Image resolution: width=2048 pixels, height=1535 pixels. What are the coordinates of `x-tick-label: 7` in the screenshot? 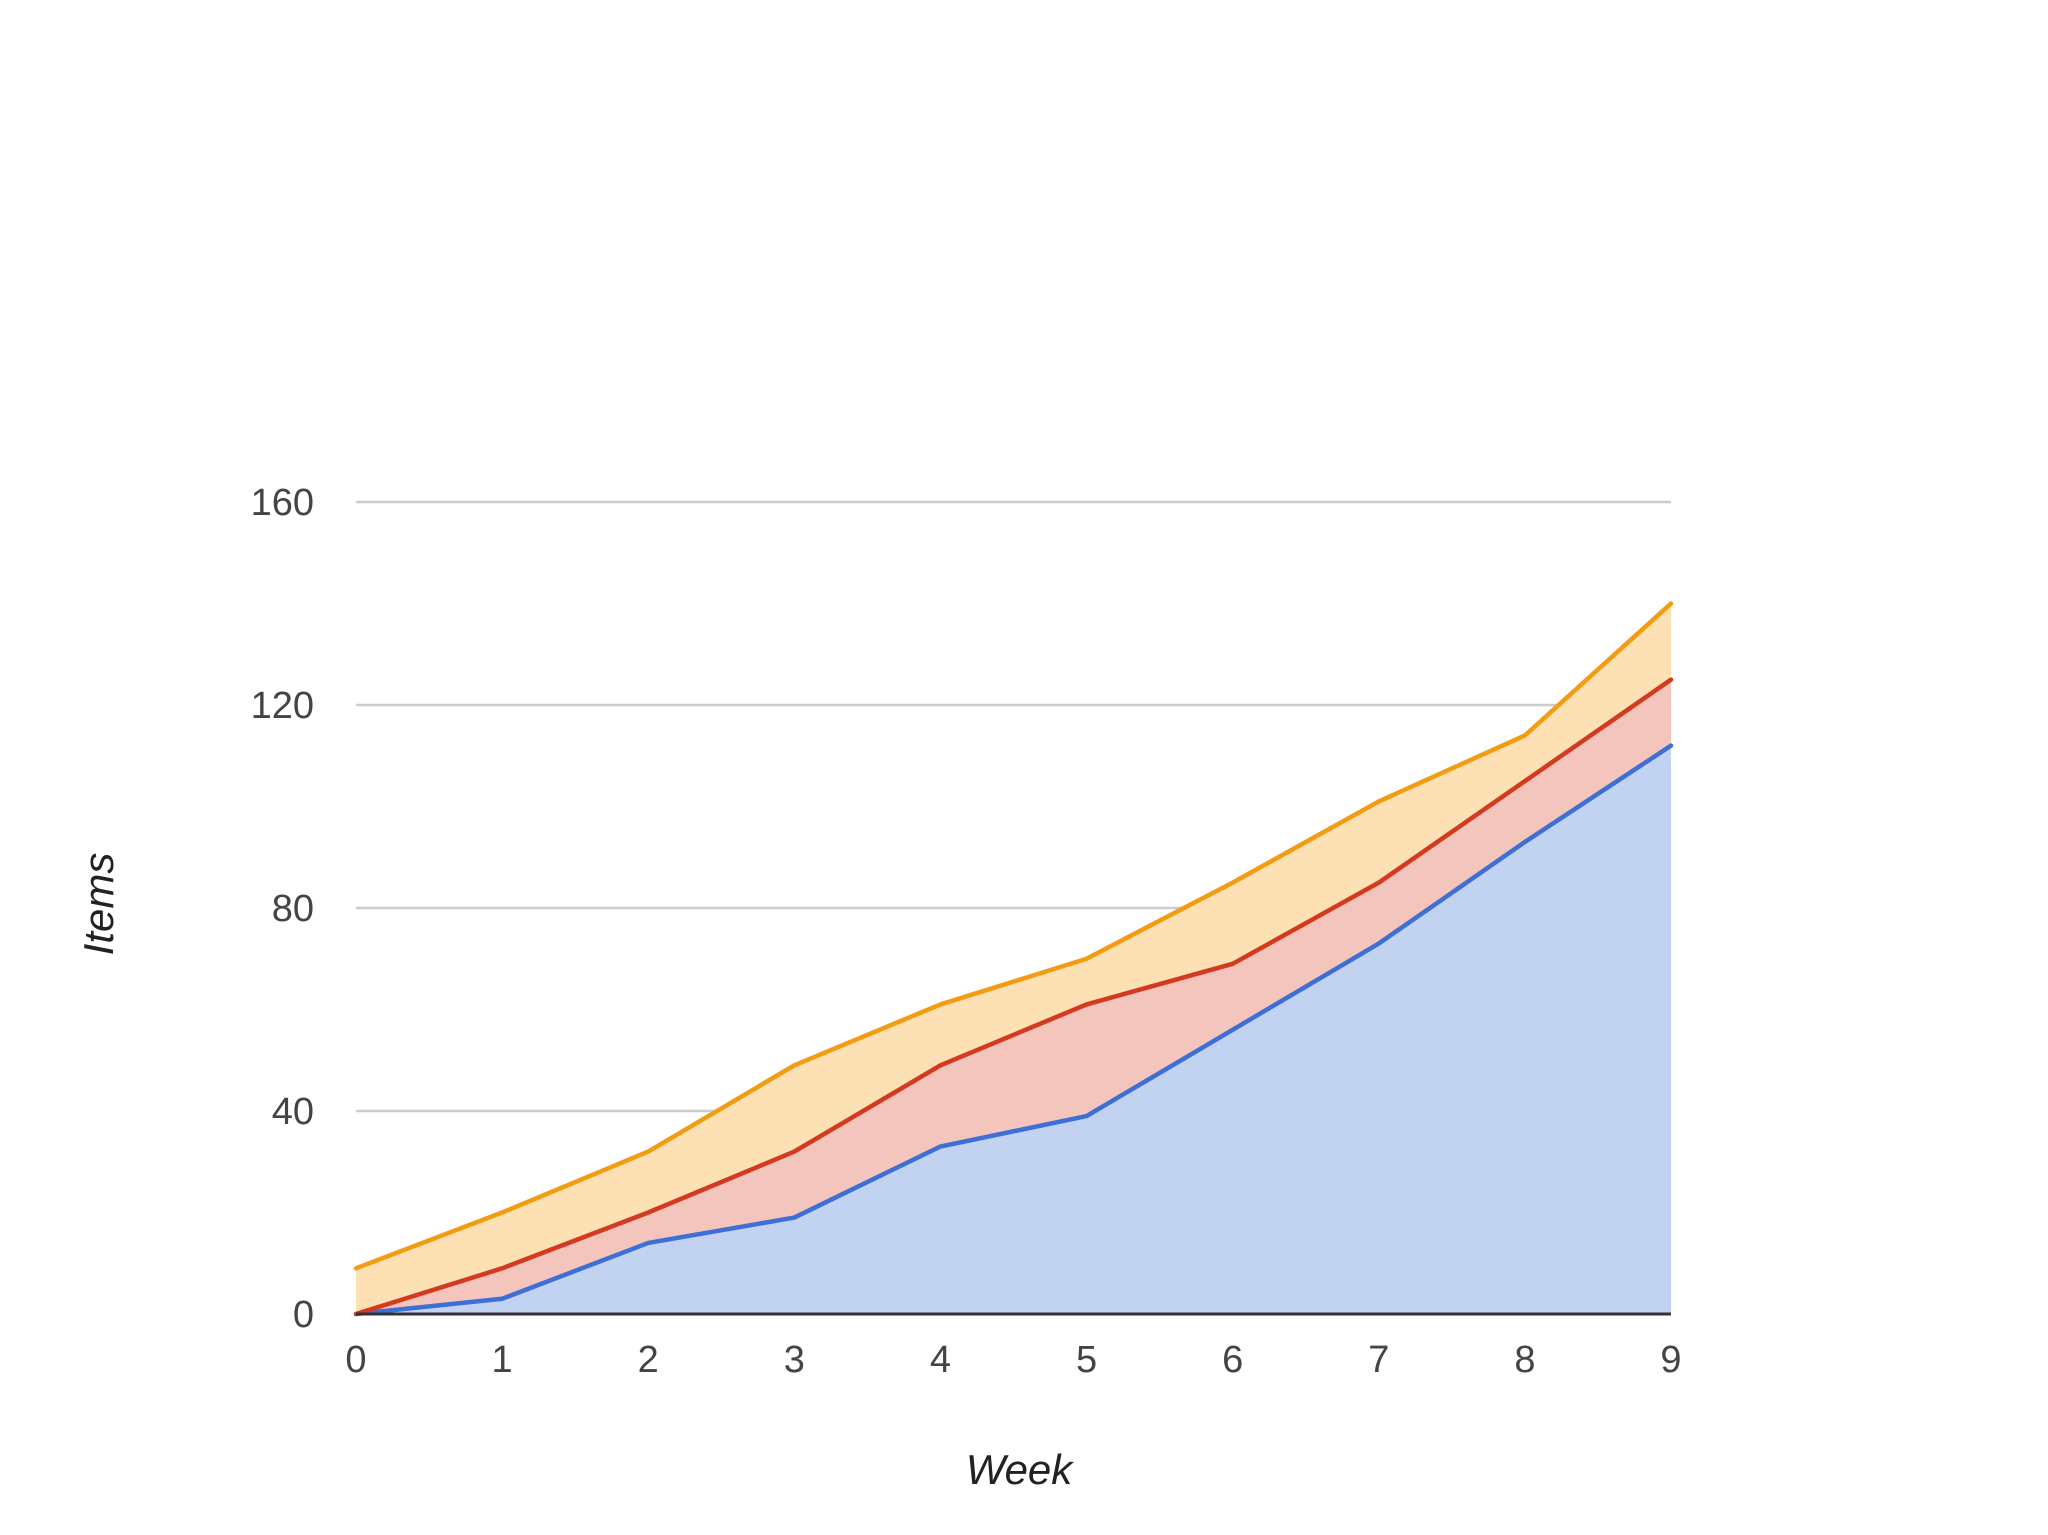 It's located at (1378, 1360).